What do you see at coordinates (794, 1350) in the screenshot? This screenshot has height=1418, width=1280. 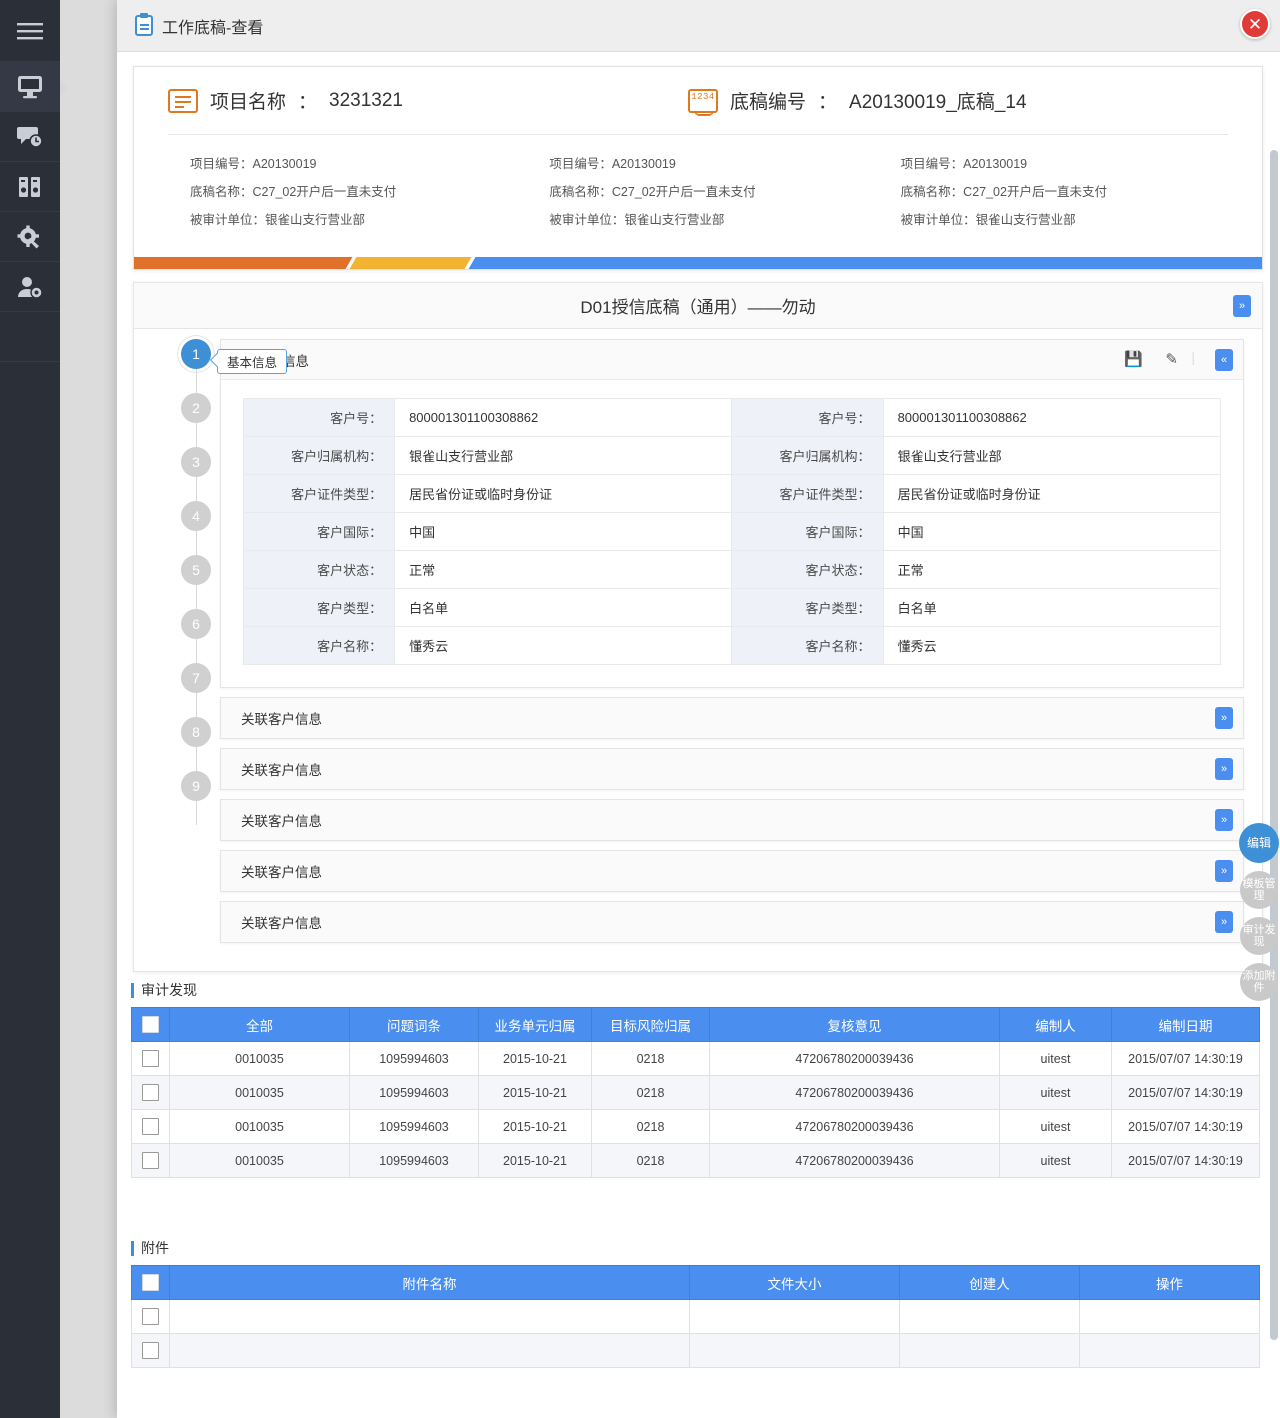 I see `cell` at bounding box center [794, 1350].